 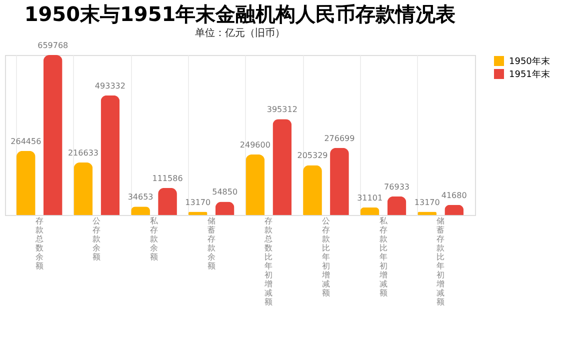 I want to click on data-label: 493332, so click(x=110, y=85).